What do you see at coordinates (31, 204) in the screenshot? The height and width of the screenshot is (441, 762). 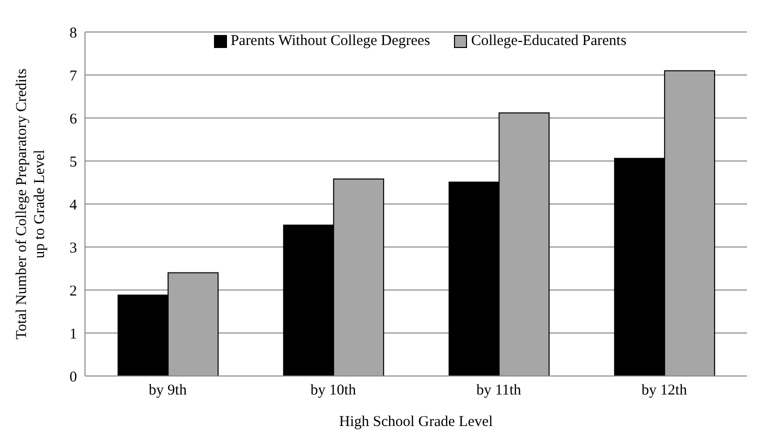 I see `y-axis-title: Total Number of College Preparatory Credits up to Grade Level` at bounding box center [31, 204].